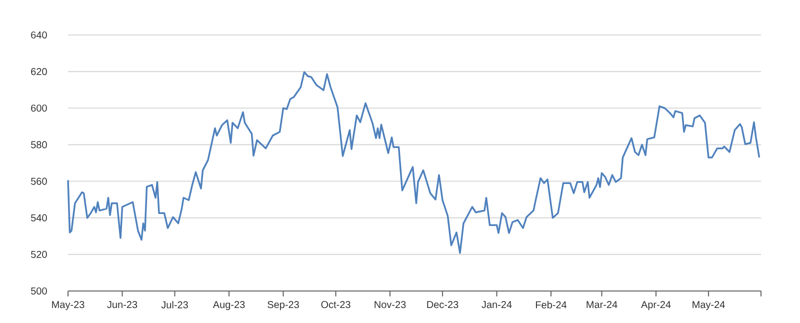 The height and width of the screenshot is (323, 800). Describe the element at coordinates (39, 254) in the screenshot. I see `y-tick-label: 520` at that location.